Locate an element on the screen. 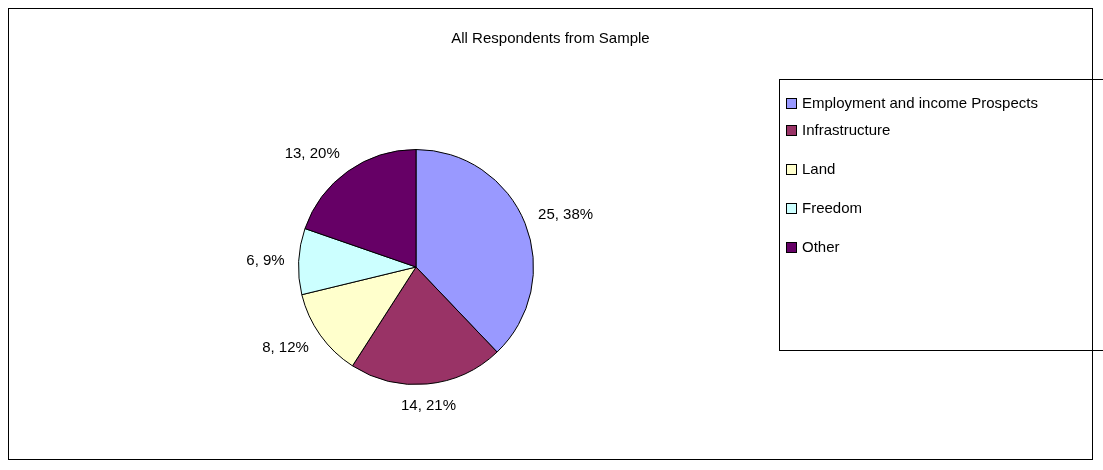  legend-label: Other is located at coordinates (821, 246).